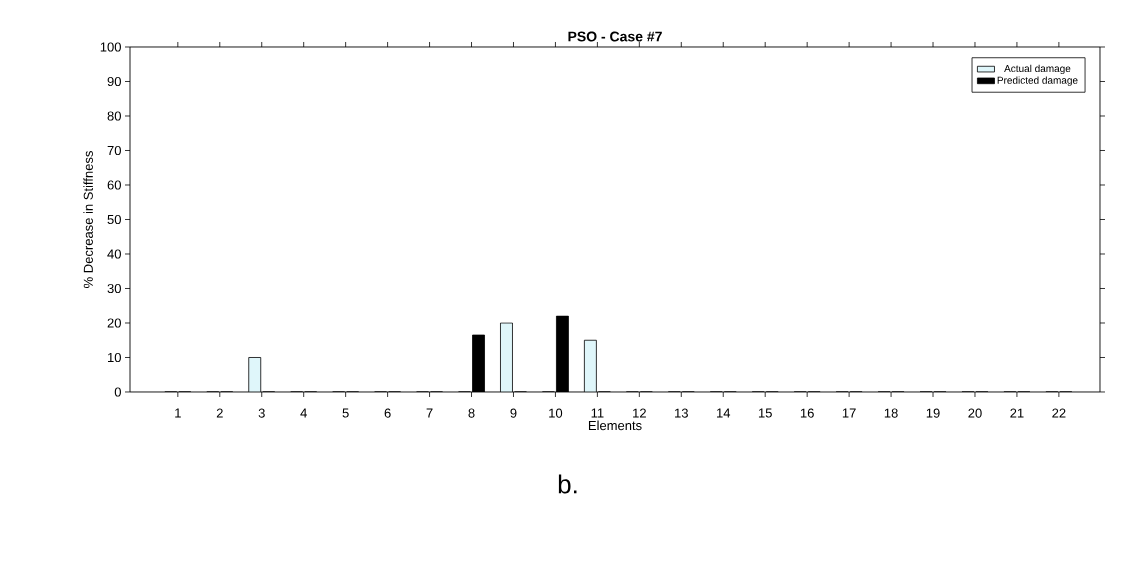 Image resolution: width=1136 pixels, height=569 pixels. What do you see at coordinates (114, 81) in the screenshot?
I see `y-tick-label: 90` at bounding box center [114, 81].